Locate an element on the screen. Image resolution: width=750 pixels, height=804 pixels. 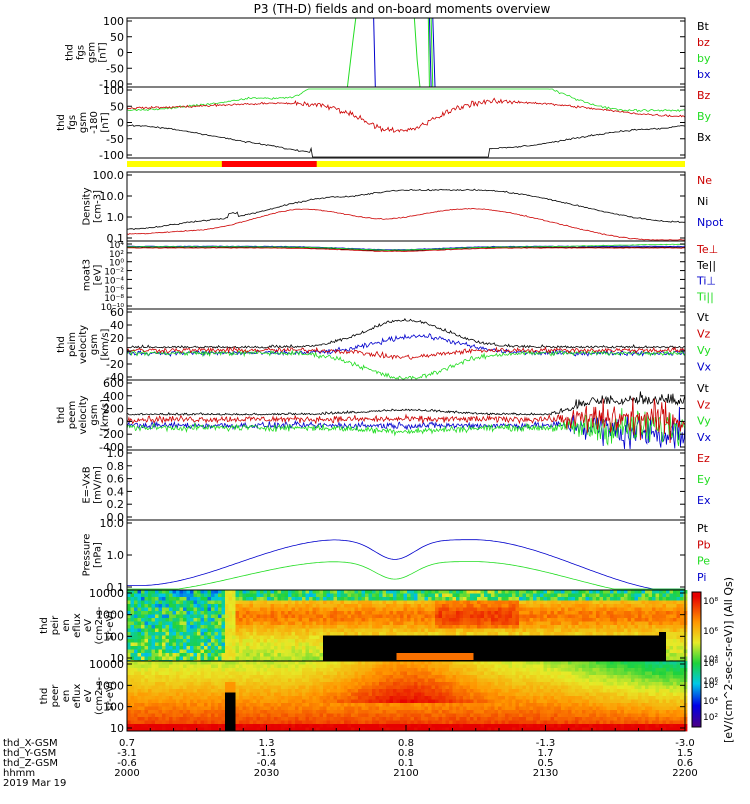
mode-bar-yellow is located at coordinates (406, 164).